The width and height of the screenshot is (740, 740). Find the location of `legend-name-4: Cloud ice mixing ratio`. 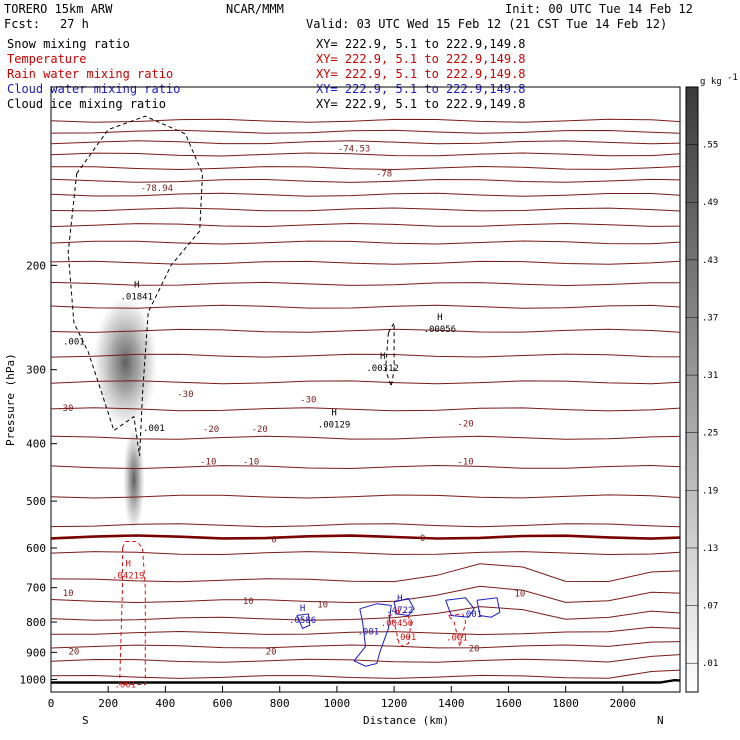

legend-name-4: Cloud ice mixing ratio is located at coordinates (86, 104).